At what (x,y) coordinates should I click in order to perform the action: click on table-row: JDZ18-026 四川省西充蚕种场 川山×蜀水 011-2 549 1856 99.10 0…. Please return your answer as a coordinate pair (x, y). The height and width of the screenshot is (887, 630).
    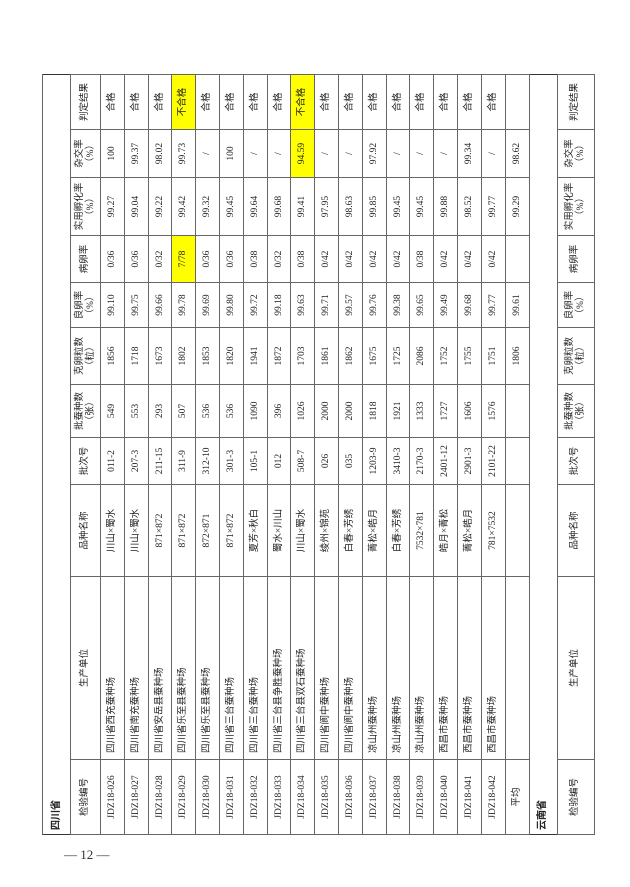
    Looking at the image, I should click on (112, 454).